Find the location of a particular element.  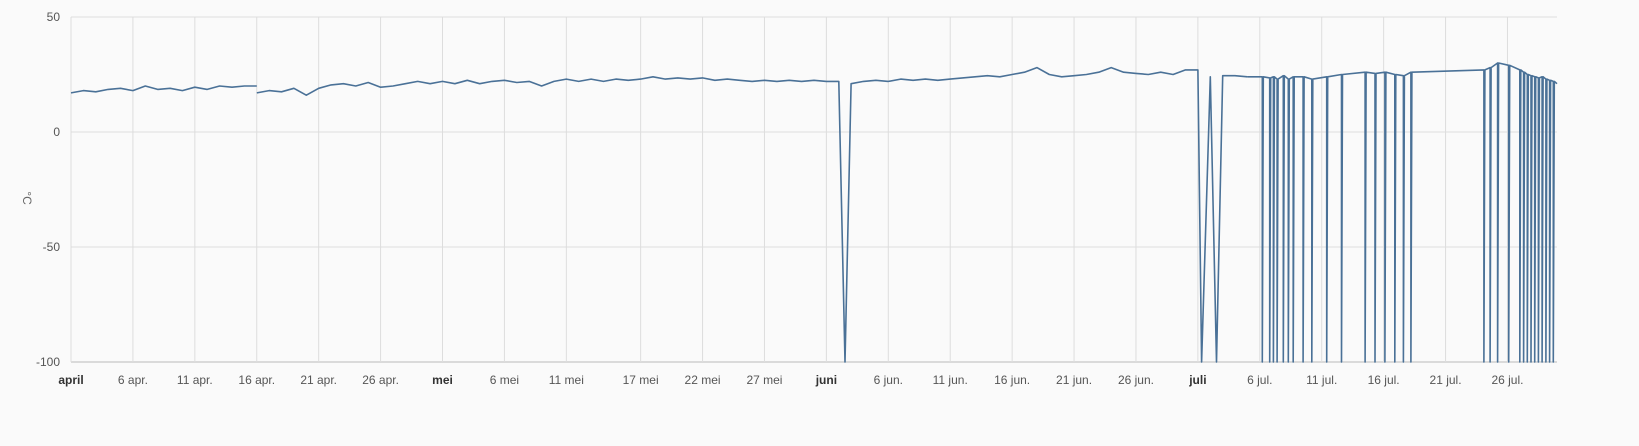

x-tick-label: 22 mei is located at coordinates (703, 380).